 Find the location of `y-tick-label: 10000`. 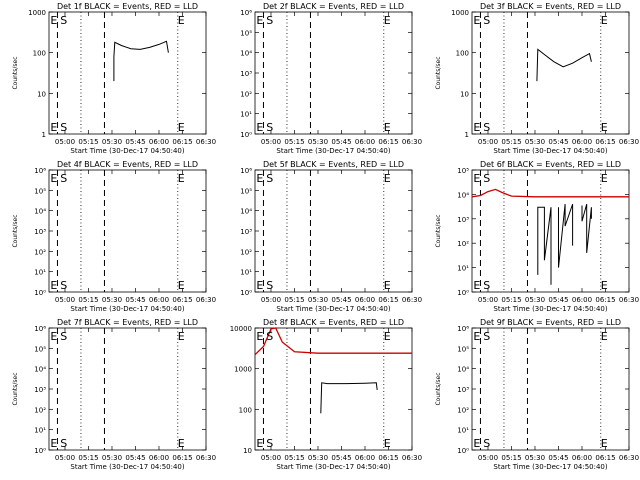

y-tick-label: 10000 is located at coordinates (241, 329).